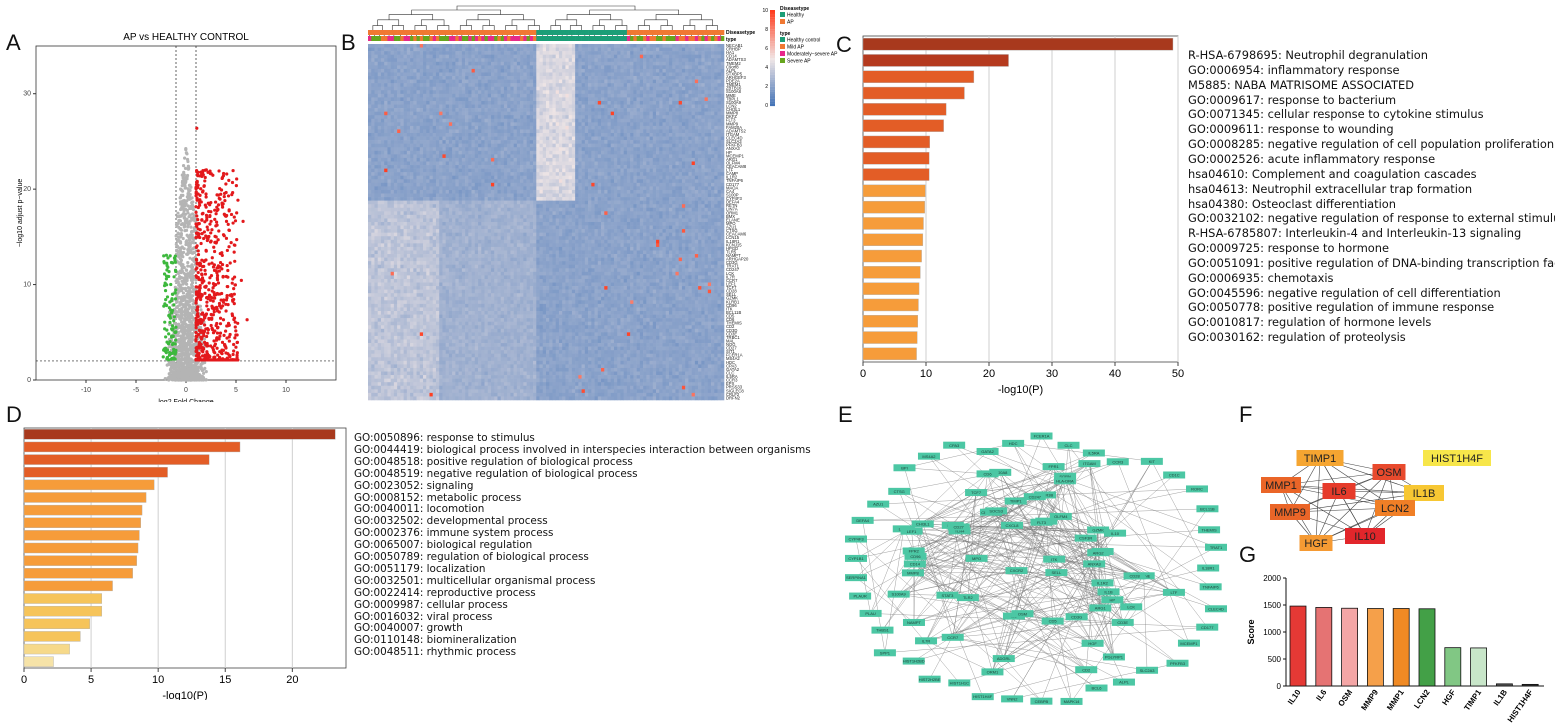  Describe the element at coordinates (411, 17) in the screenshot. I see `dendrogram-branch` at that location.